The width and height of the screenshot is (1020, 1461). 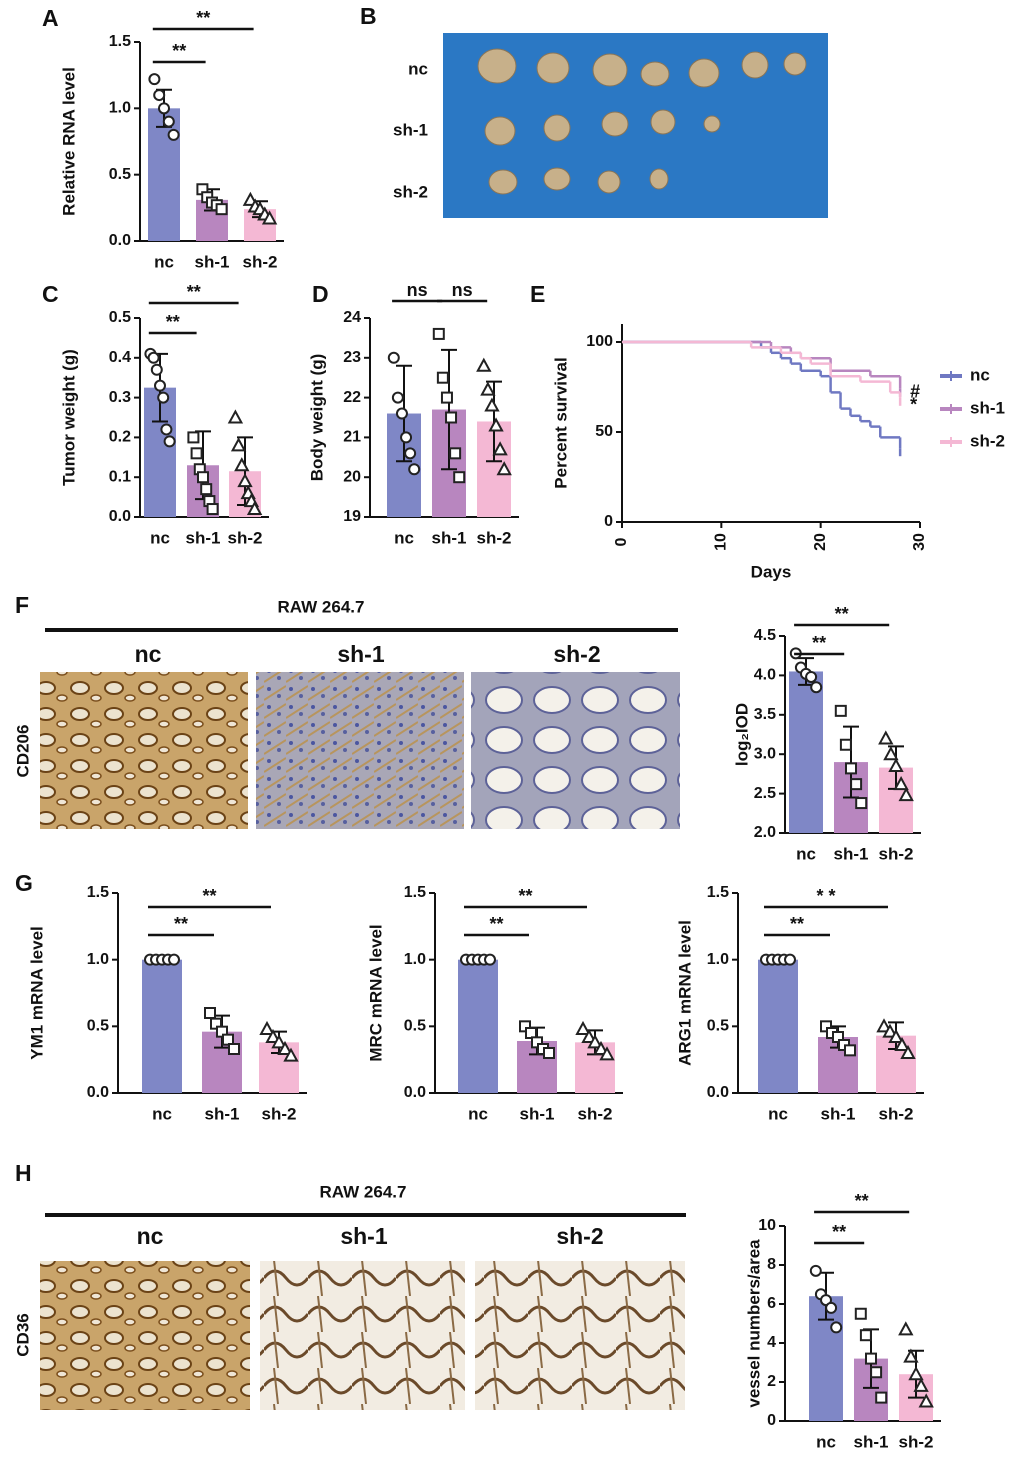 I want to click on y-tick-label: 19, so click(x=352, y=516).